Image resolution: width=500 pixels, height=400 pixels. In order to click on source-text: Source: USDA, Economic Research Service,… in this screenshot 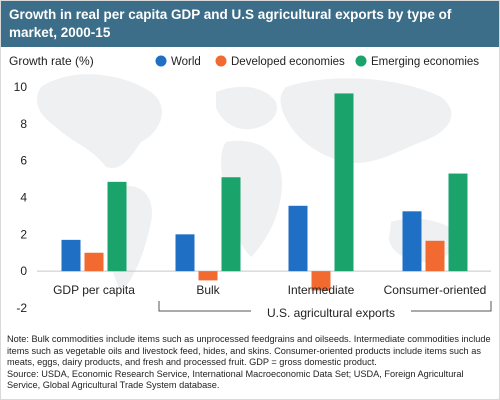, I will do `click(235, 379)`.